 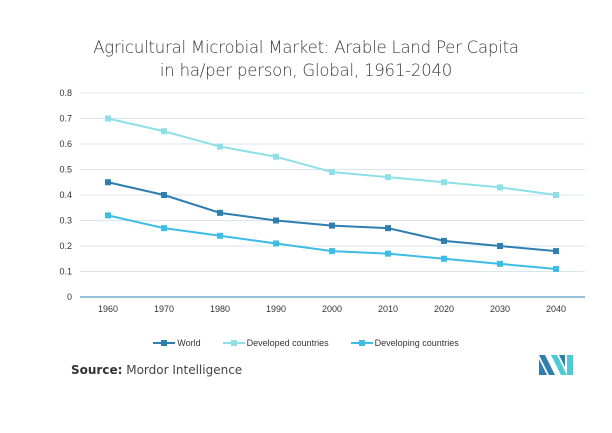 I want to click on series-world, so click(x=332, y=217).